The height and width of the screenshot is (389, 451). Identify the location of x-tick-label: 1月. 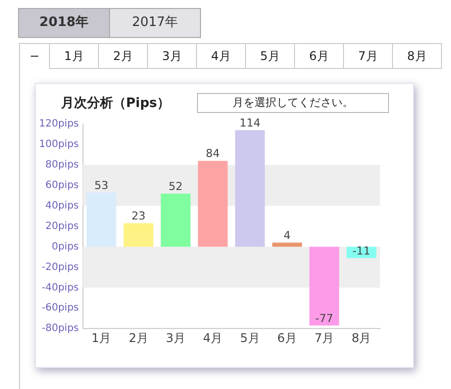
(102, 337).